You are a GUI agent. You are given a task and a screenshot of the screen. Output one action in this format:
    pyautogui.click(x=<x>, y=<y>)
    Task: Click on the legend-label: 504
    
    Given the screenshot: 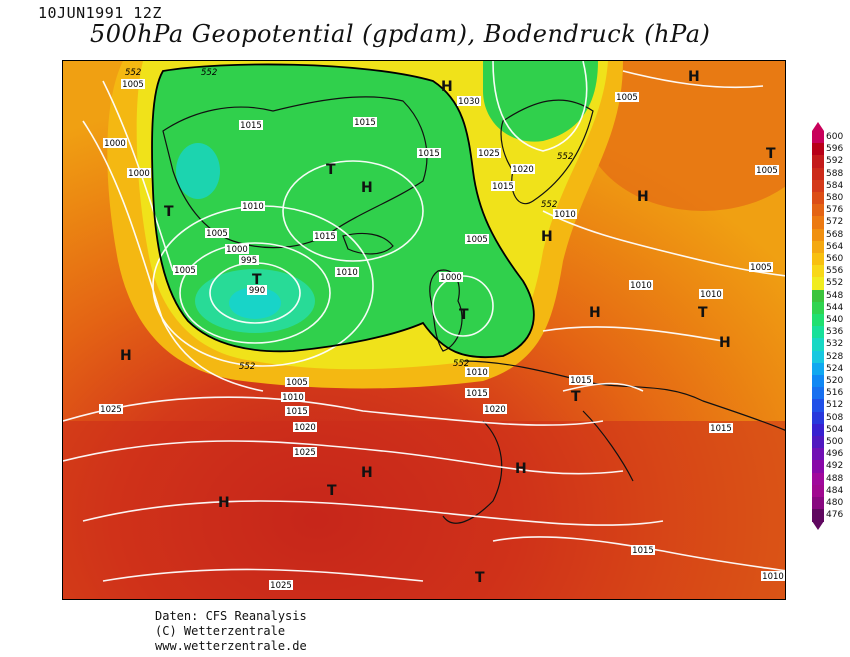 What is the action you would take?
    pyautogui.click(x=835, y=429)
    